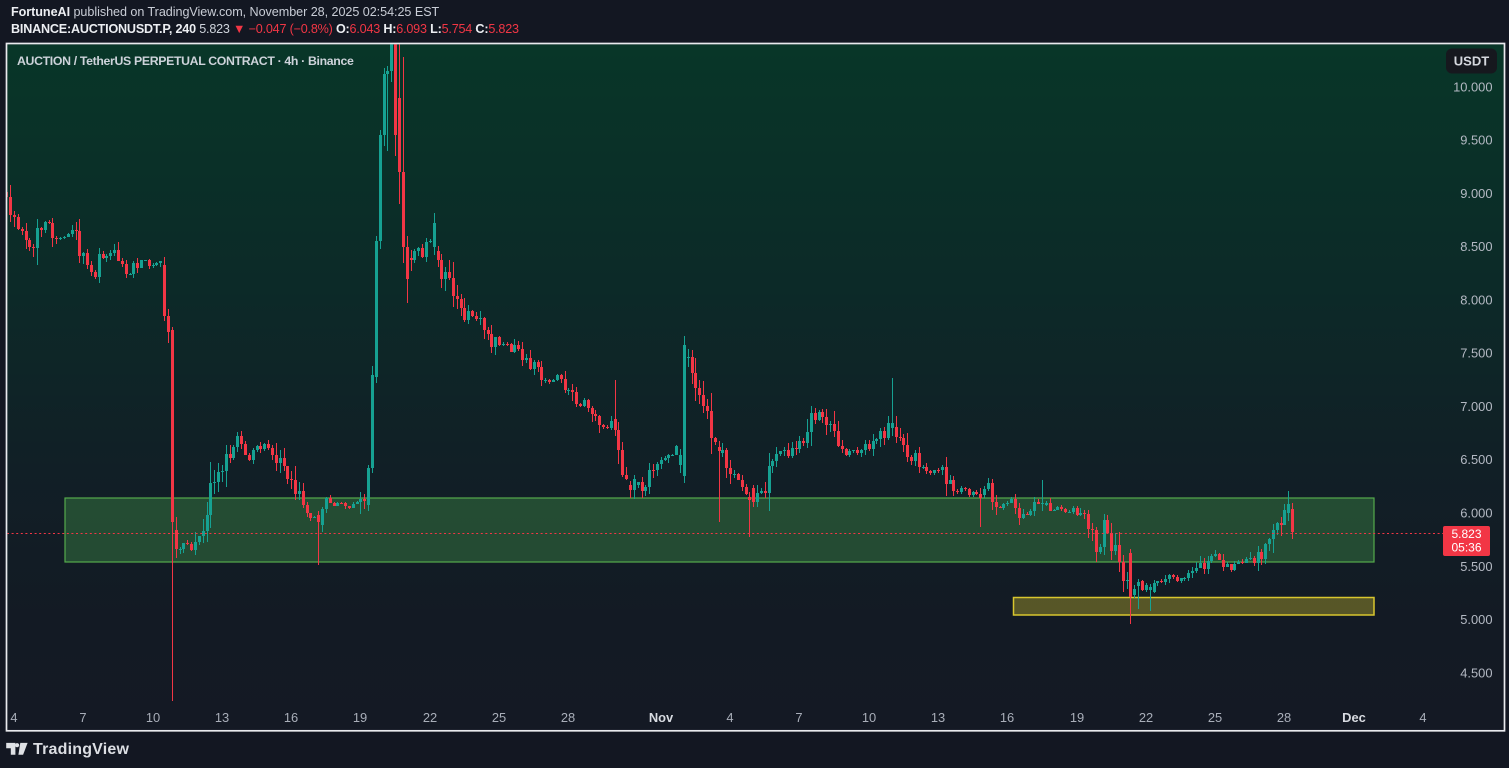  What do you see at coordinates (1476, 672) in the screenshot?
I see `svg-text: 4.500` at bounding box center [1476, 672].